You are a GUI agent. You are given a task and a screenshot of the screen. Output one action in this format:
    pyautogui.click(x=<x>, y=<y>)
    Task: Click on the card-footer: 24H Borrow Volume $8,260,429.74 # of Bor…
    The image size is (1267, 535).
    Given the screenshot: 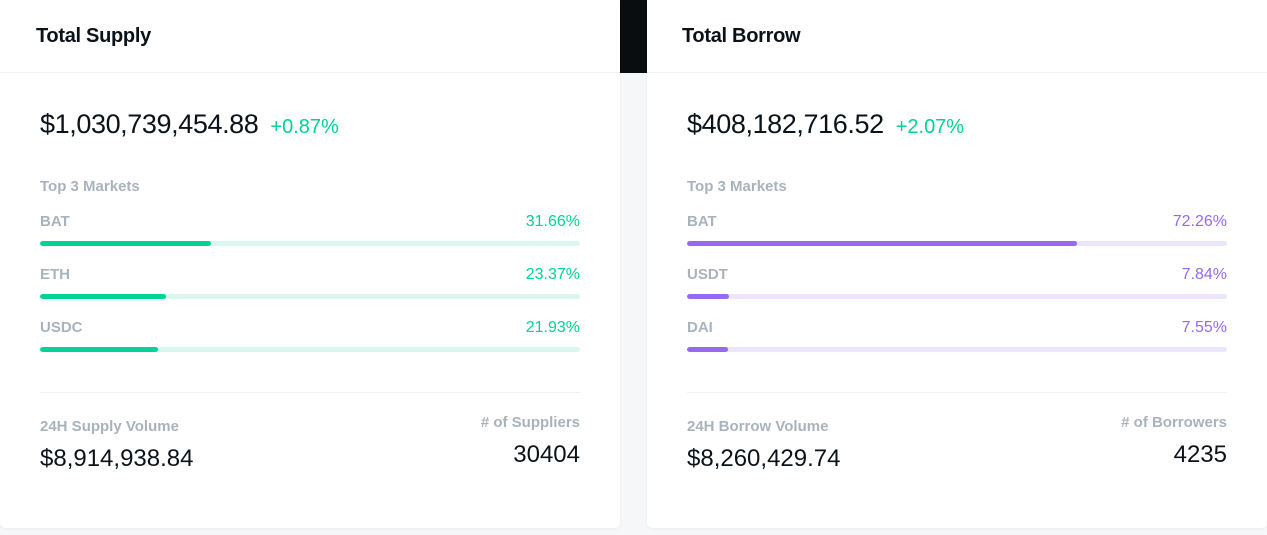 What is the action you would take?
    pyautogui.click(x=957, y=443)
    